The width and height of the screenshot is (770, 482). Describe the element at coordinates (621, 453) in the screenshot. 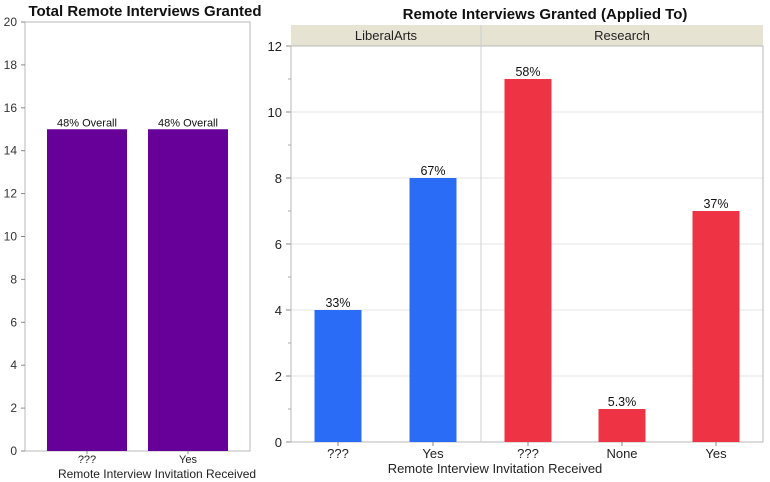

I see `right-x-tick-label: None` at that location.